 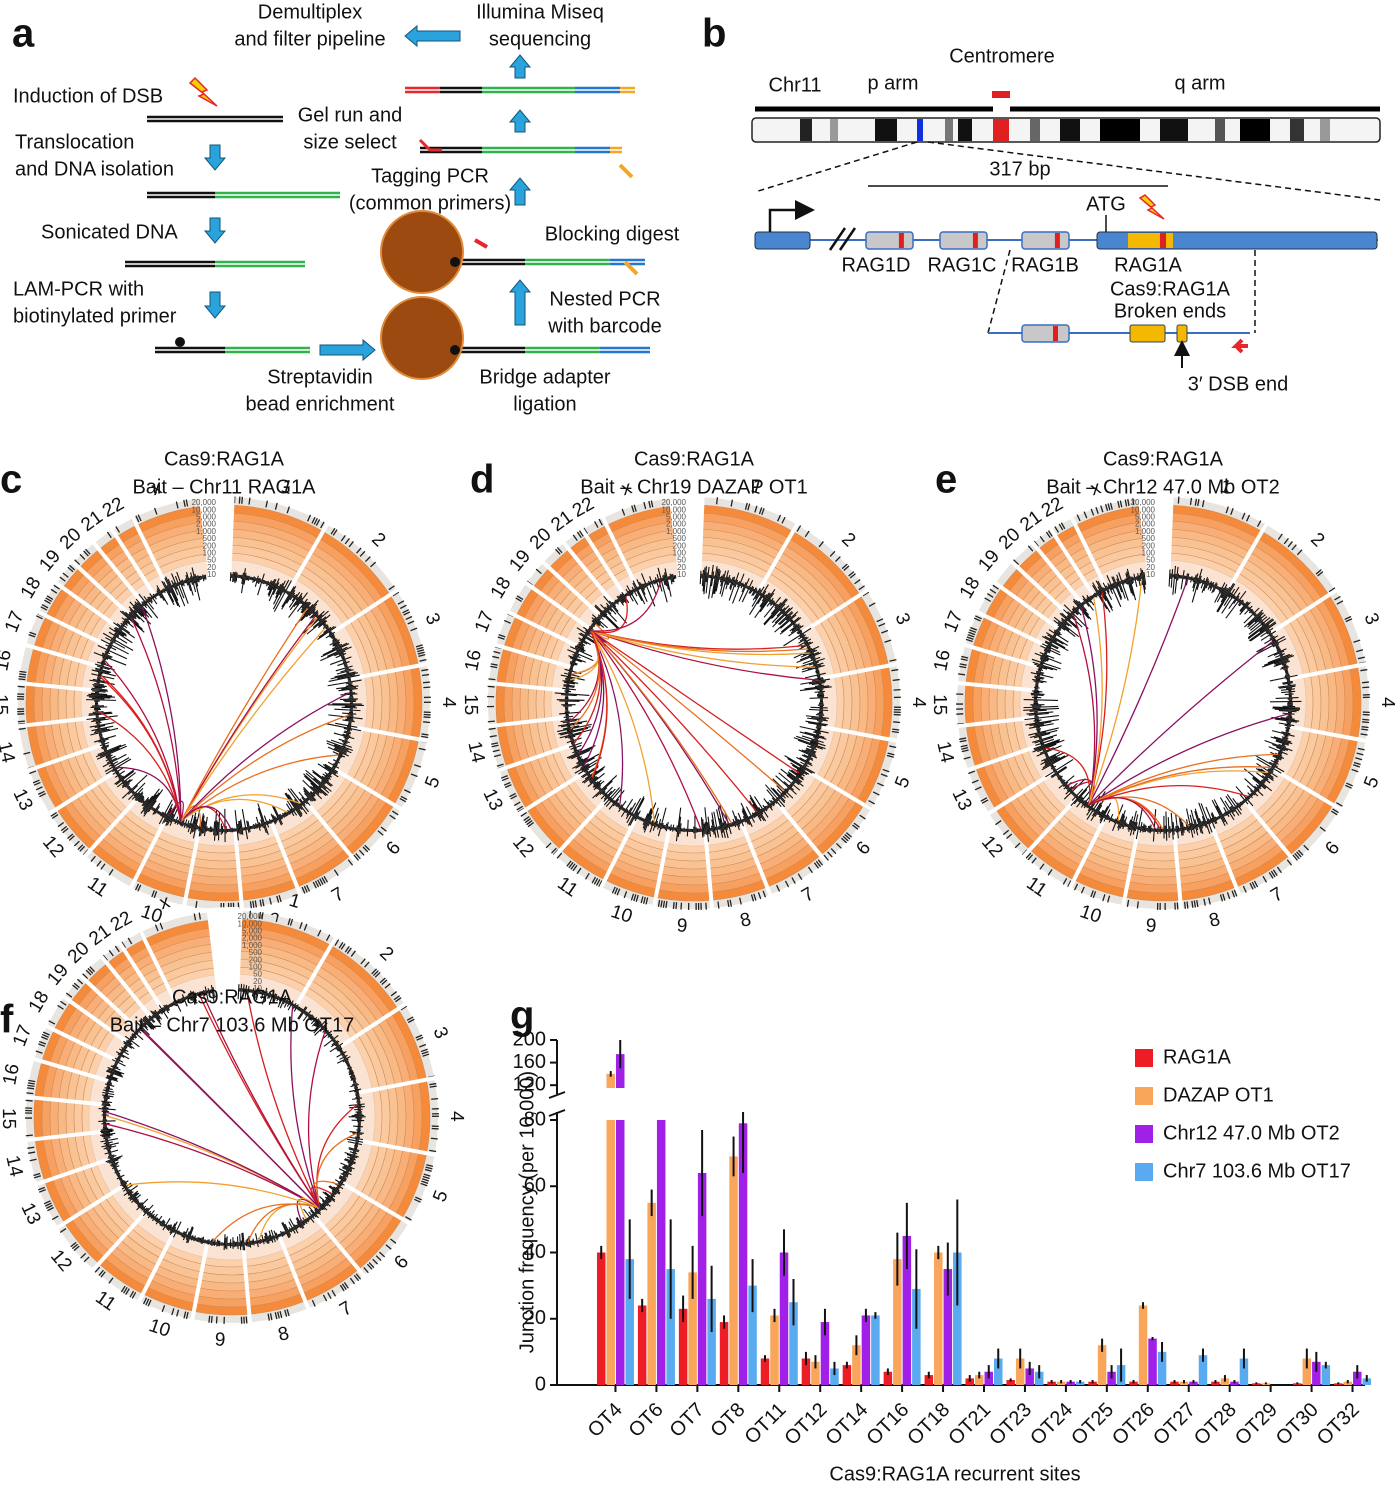 What do you see at coordinates (1325, 130) in the screenshot?
I see `band` at bounding box center [1325, 130].